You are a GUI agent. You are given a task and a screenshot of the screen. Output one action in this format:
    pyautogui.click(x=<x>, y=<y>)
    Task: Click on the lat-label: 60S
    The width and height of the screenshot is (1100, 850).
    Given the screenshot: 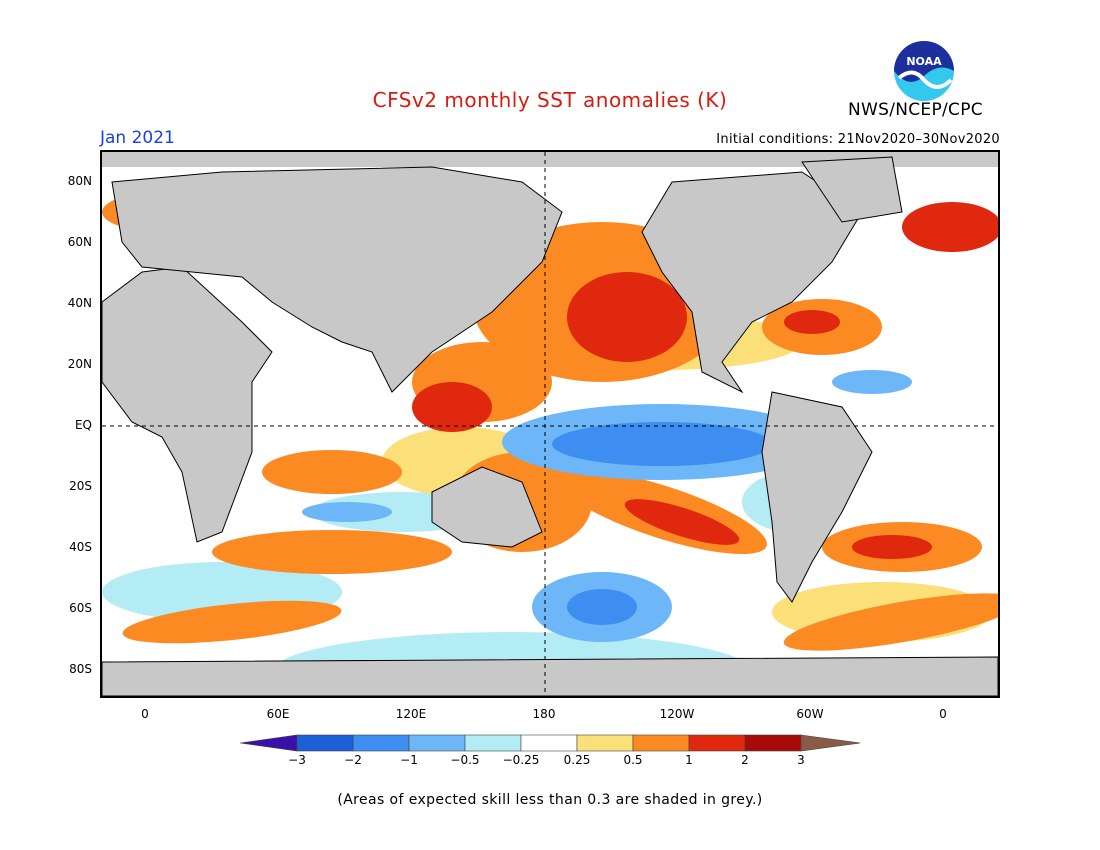 What is the action you would take?
    pyautogui.click(x=80, y=608)
    